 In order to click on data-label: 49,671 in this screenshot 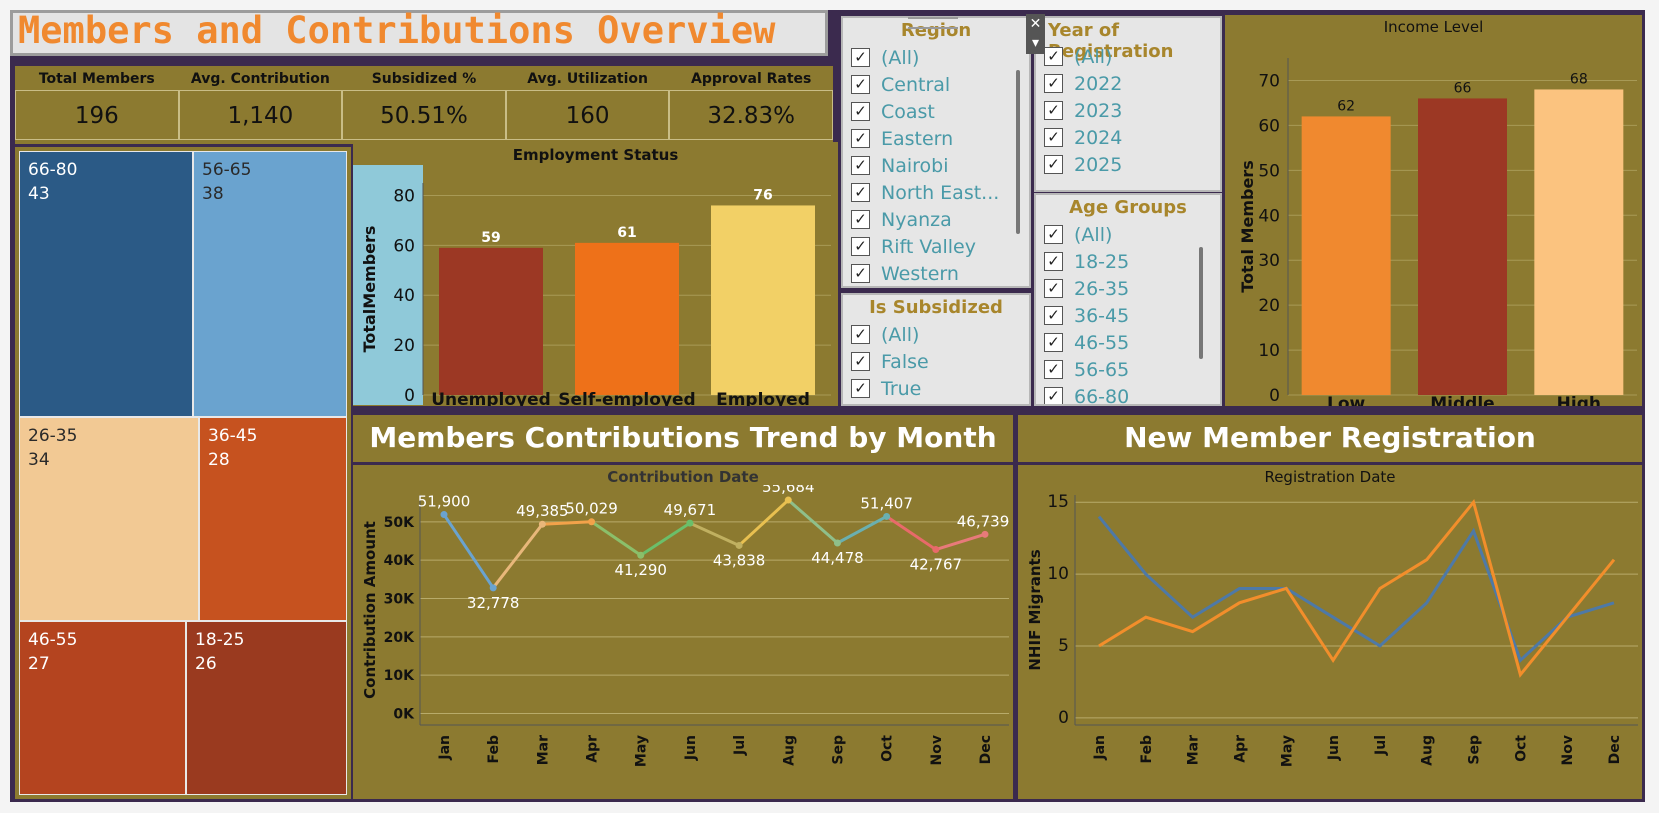, I will do `click(690, 510)`.